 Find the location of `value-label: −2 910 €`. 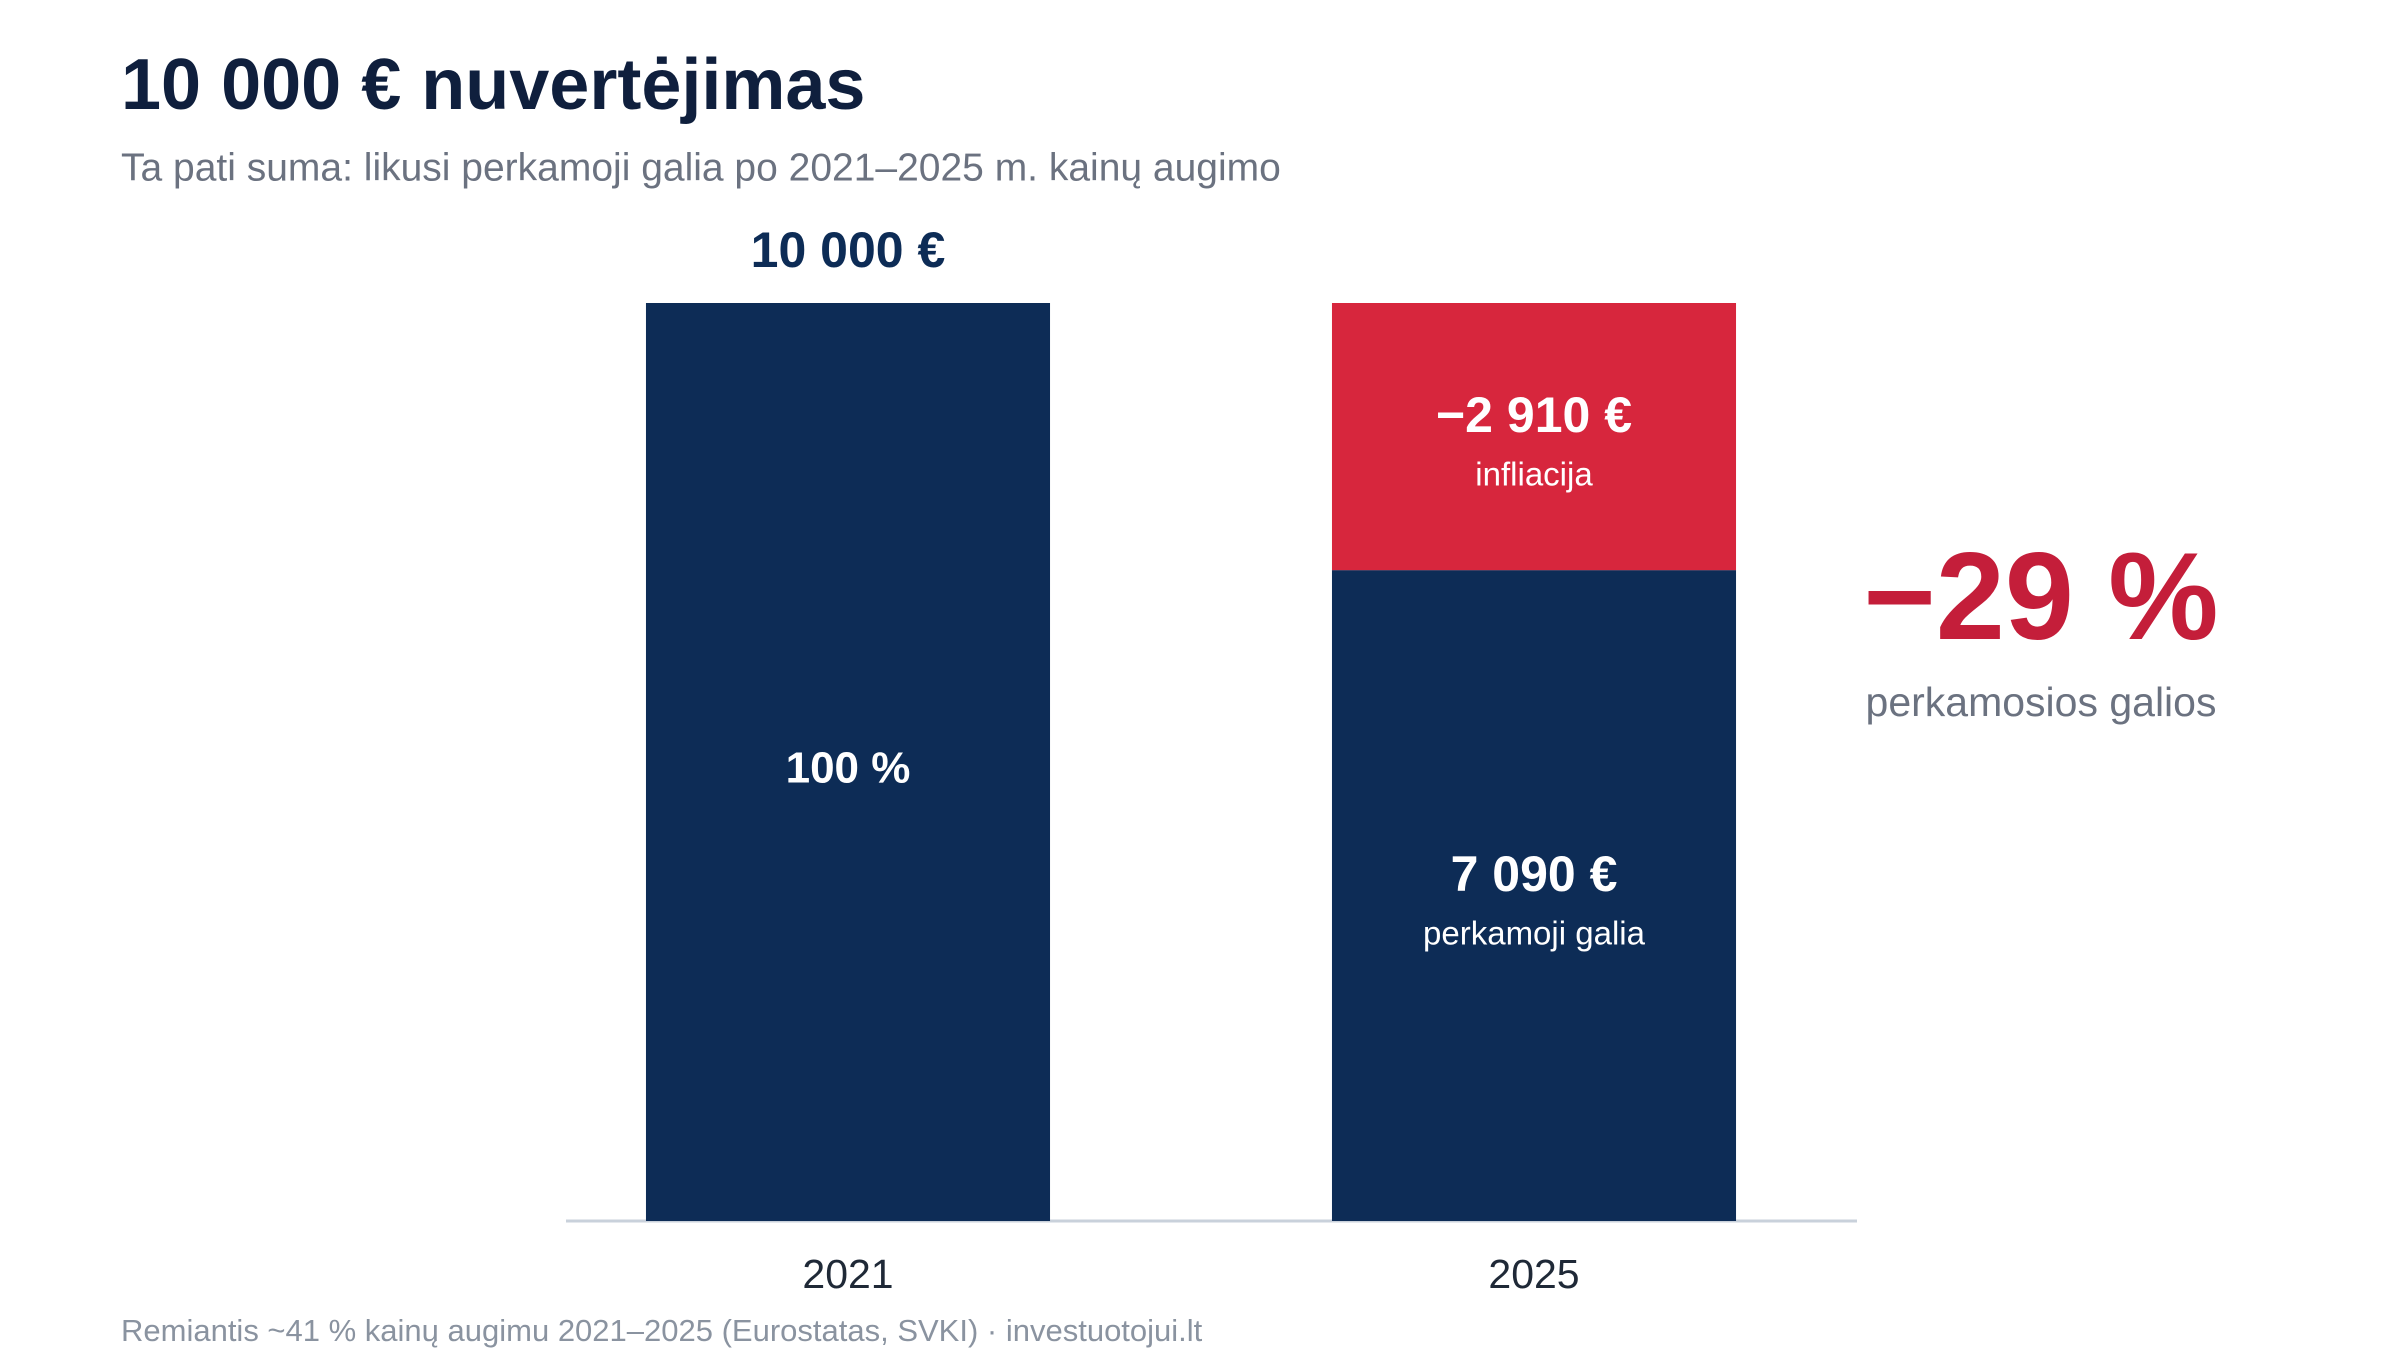

value-label: −2 910 € is located at coordinates (1534, 415).